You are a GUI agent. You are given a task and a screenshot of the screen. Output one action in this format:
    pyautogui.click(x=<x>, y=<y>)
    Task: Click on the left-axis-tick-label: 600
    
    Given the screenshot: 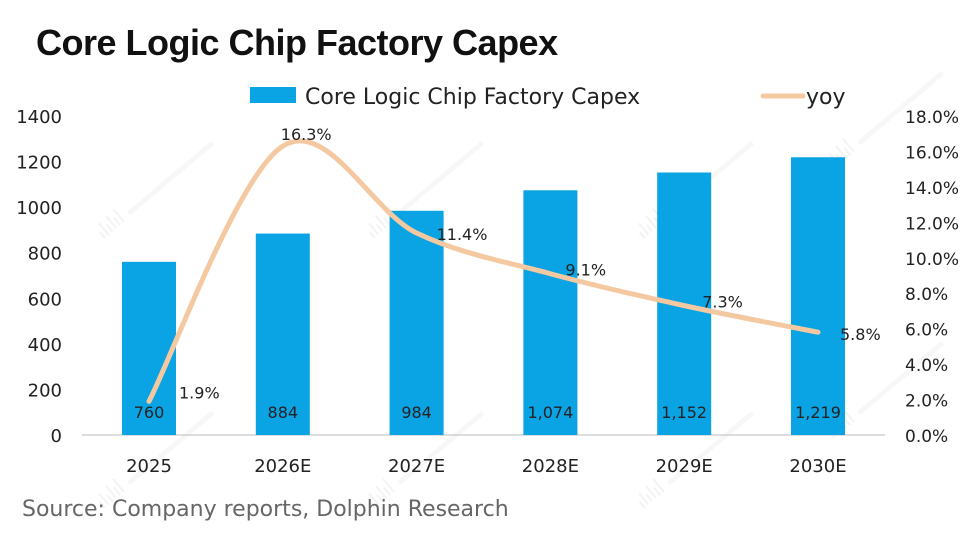 What is the action you would take?
    pyautogui.click(x=45, y=299)
    